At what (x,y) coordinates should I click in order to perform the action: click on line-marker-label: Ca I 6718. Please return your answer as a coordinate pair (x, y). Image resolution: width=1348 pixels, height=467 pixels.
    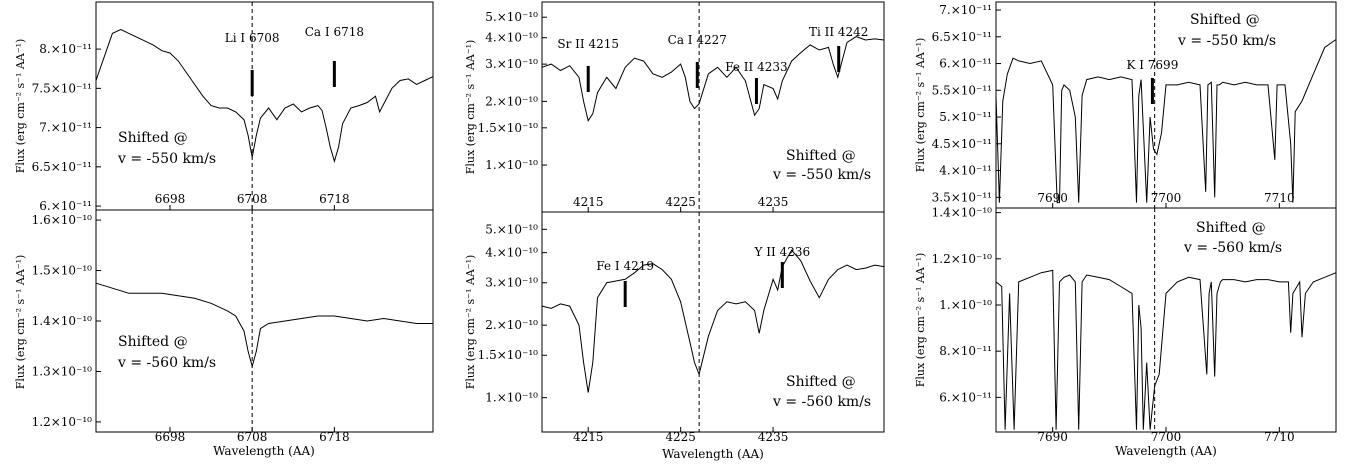
    Looking at the image, I should click on (334, 32).